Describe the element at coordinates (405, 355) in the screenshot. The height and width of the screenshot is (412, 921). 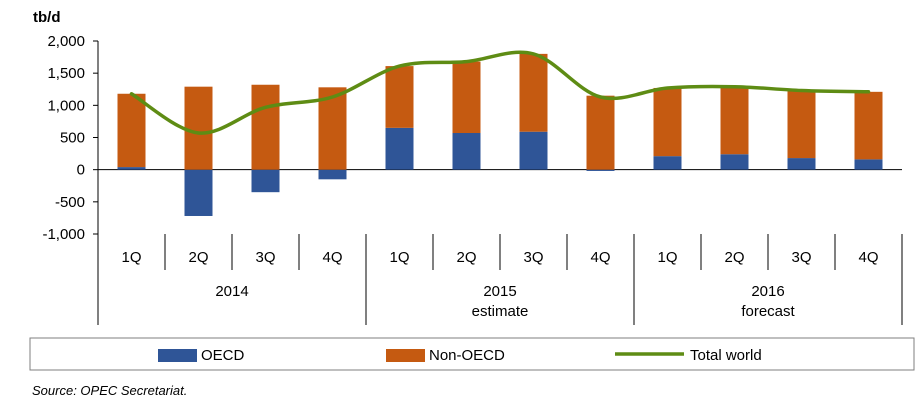
I see `legend-swatch-non-oecd` at that location.